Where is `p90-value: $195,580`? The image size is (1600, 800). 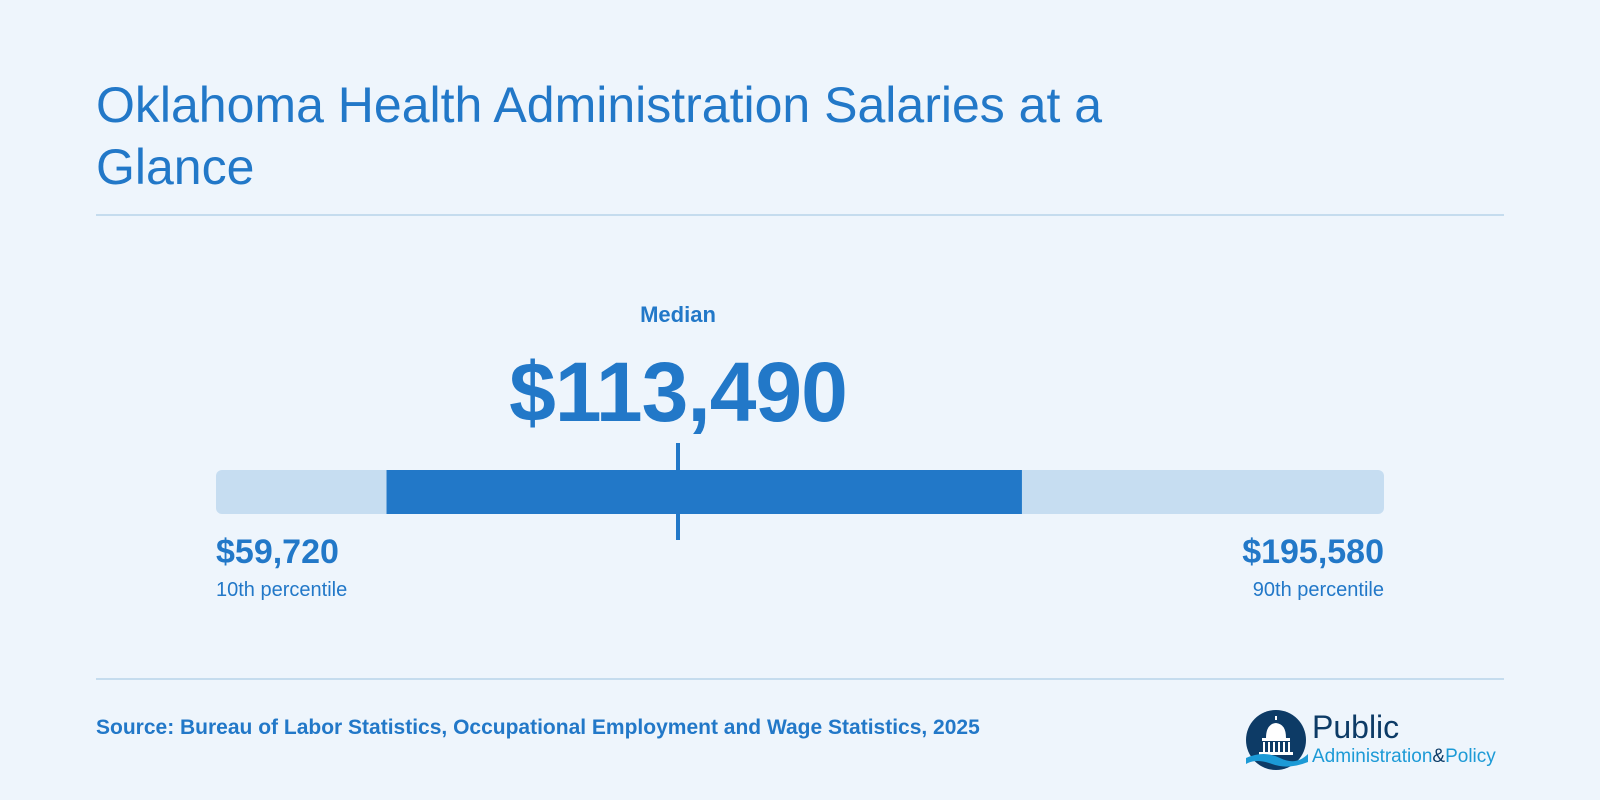
p90-value: $195,580 is located at coordinates (1313, 552).